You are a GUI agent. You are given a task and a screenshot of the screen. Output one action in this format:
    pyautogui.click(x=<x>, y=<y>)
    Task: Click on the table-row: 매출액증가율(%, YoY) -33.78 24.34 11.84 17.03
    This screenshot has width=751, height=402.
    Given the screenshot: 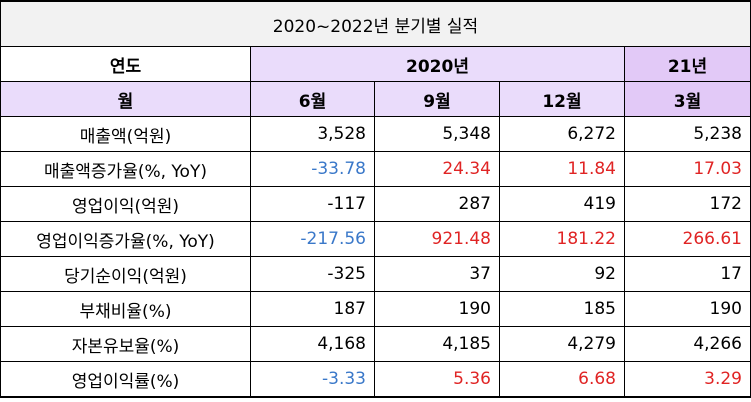 What is the action you would take?
    pyautogui.click(x=375, y=169)
    